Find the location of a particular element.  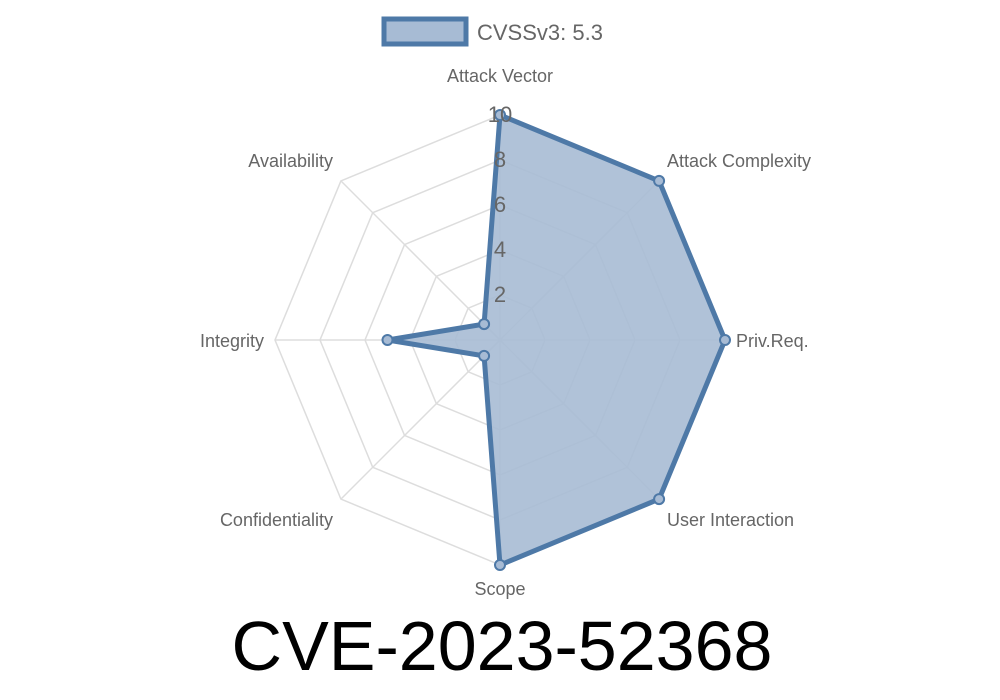

tick-label: 4 is located at coordinates (500, 249).